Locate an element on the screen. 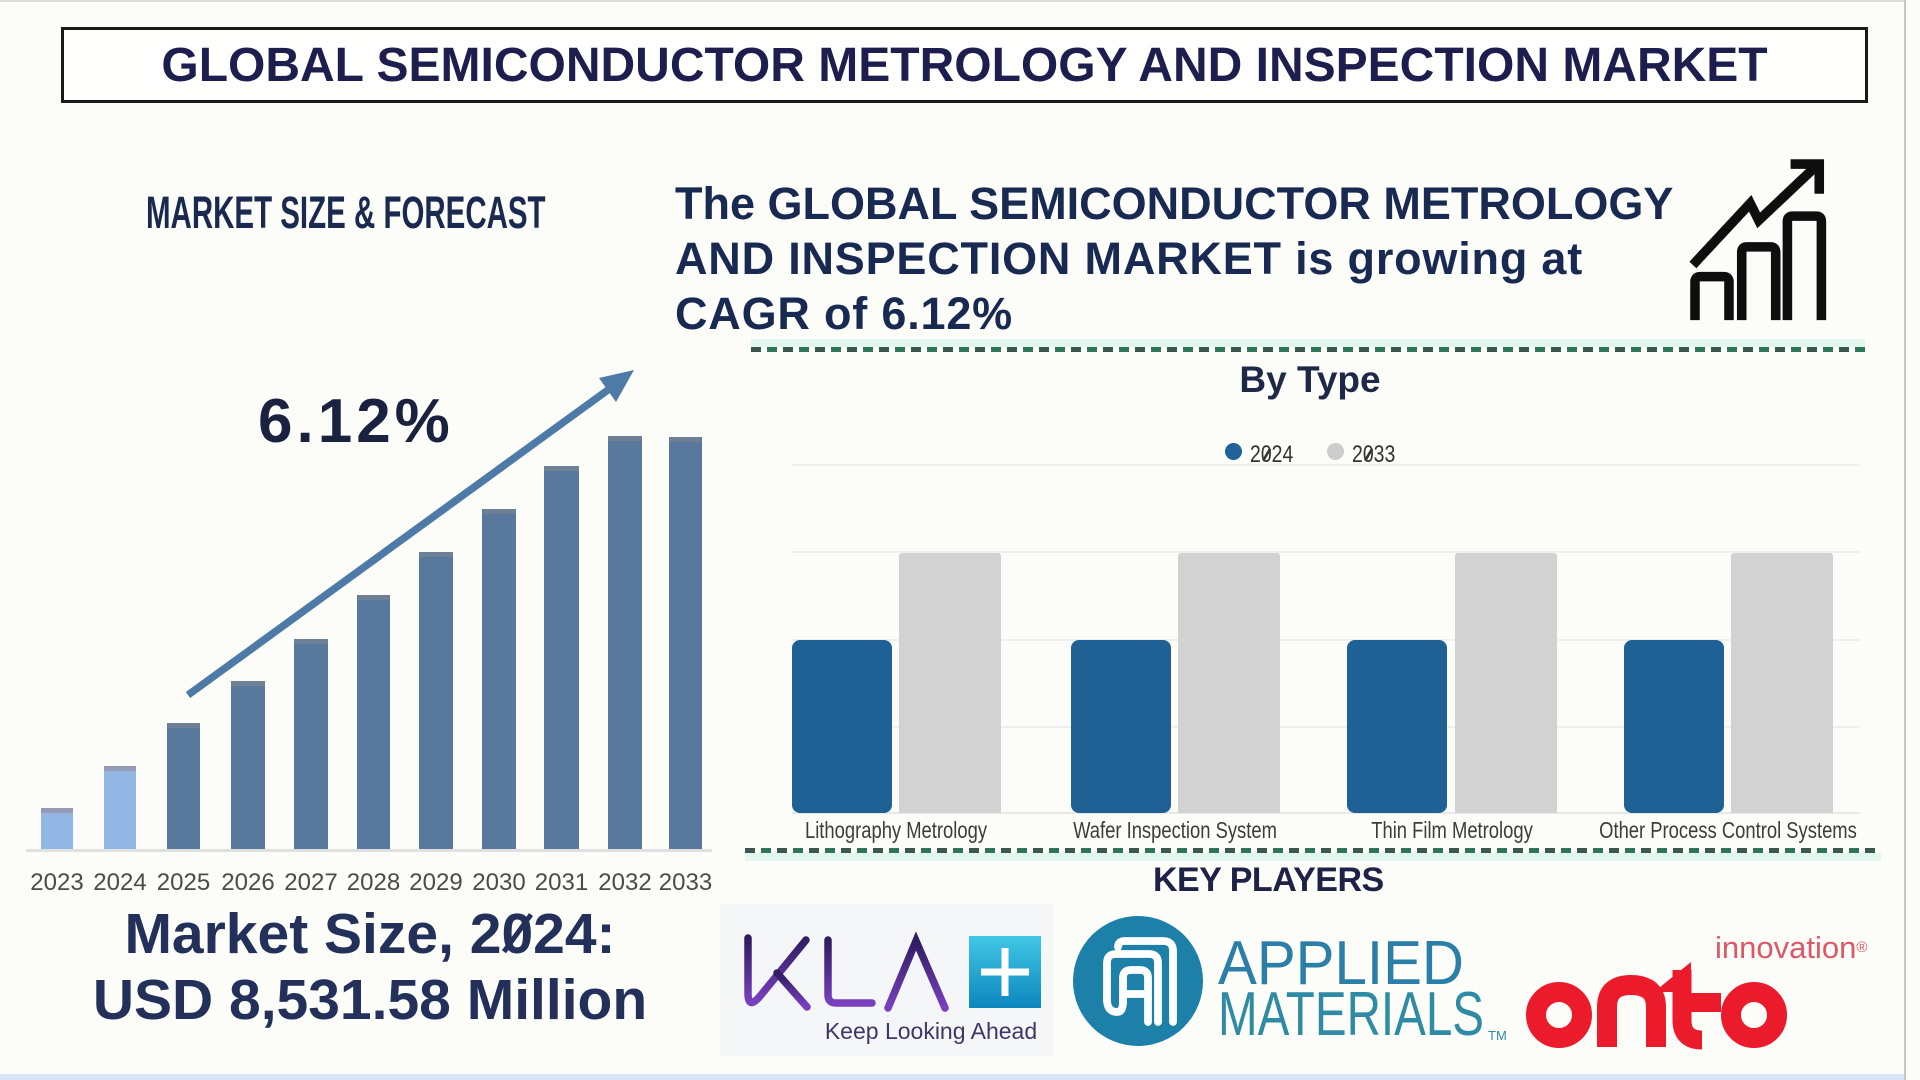 This screenshot has height=1080, width=1920. svg-text: MATERIALS is located at coordinates (1351, 1014).